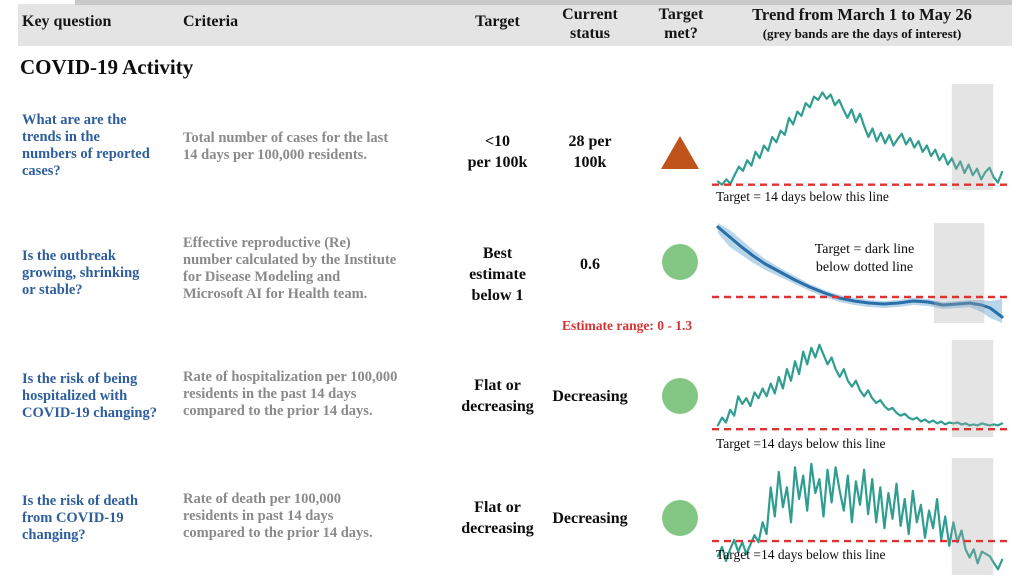 This screenshot has width=1024, height=581. I want to click on death-trend-caption: Target =14 days below this line, so click(801, 554).